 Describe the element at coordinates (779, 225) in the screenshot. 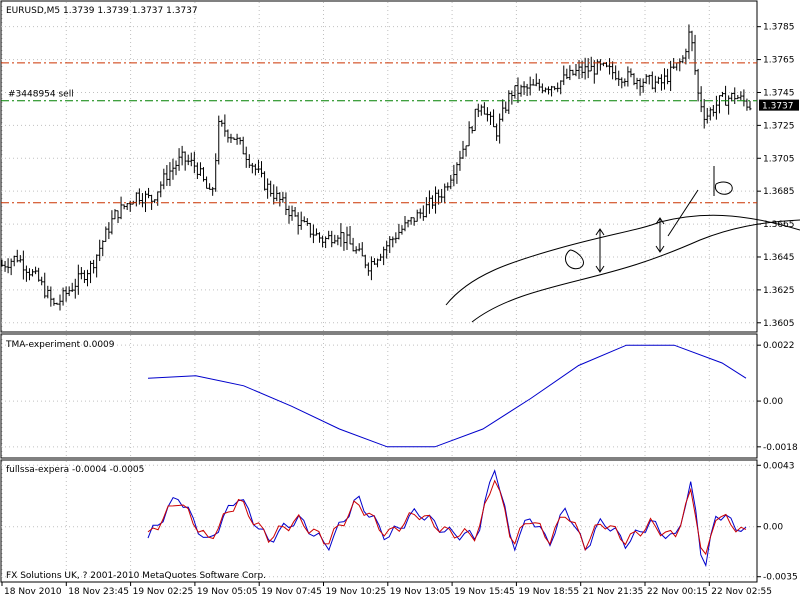

I see `price-tick-label: 1.3665` at that location.